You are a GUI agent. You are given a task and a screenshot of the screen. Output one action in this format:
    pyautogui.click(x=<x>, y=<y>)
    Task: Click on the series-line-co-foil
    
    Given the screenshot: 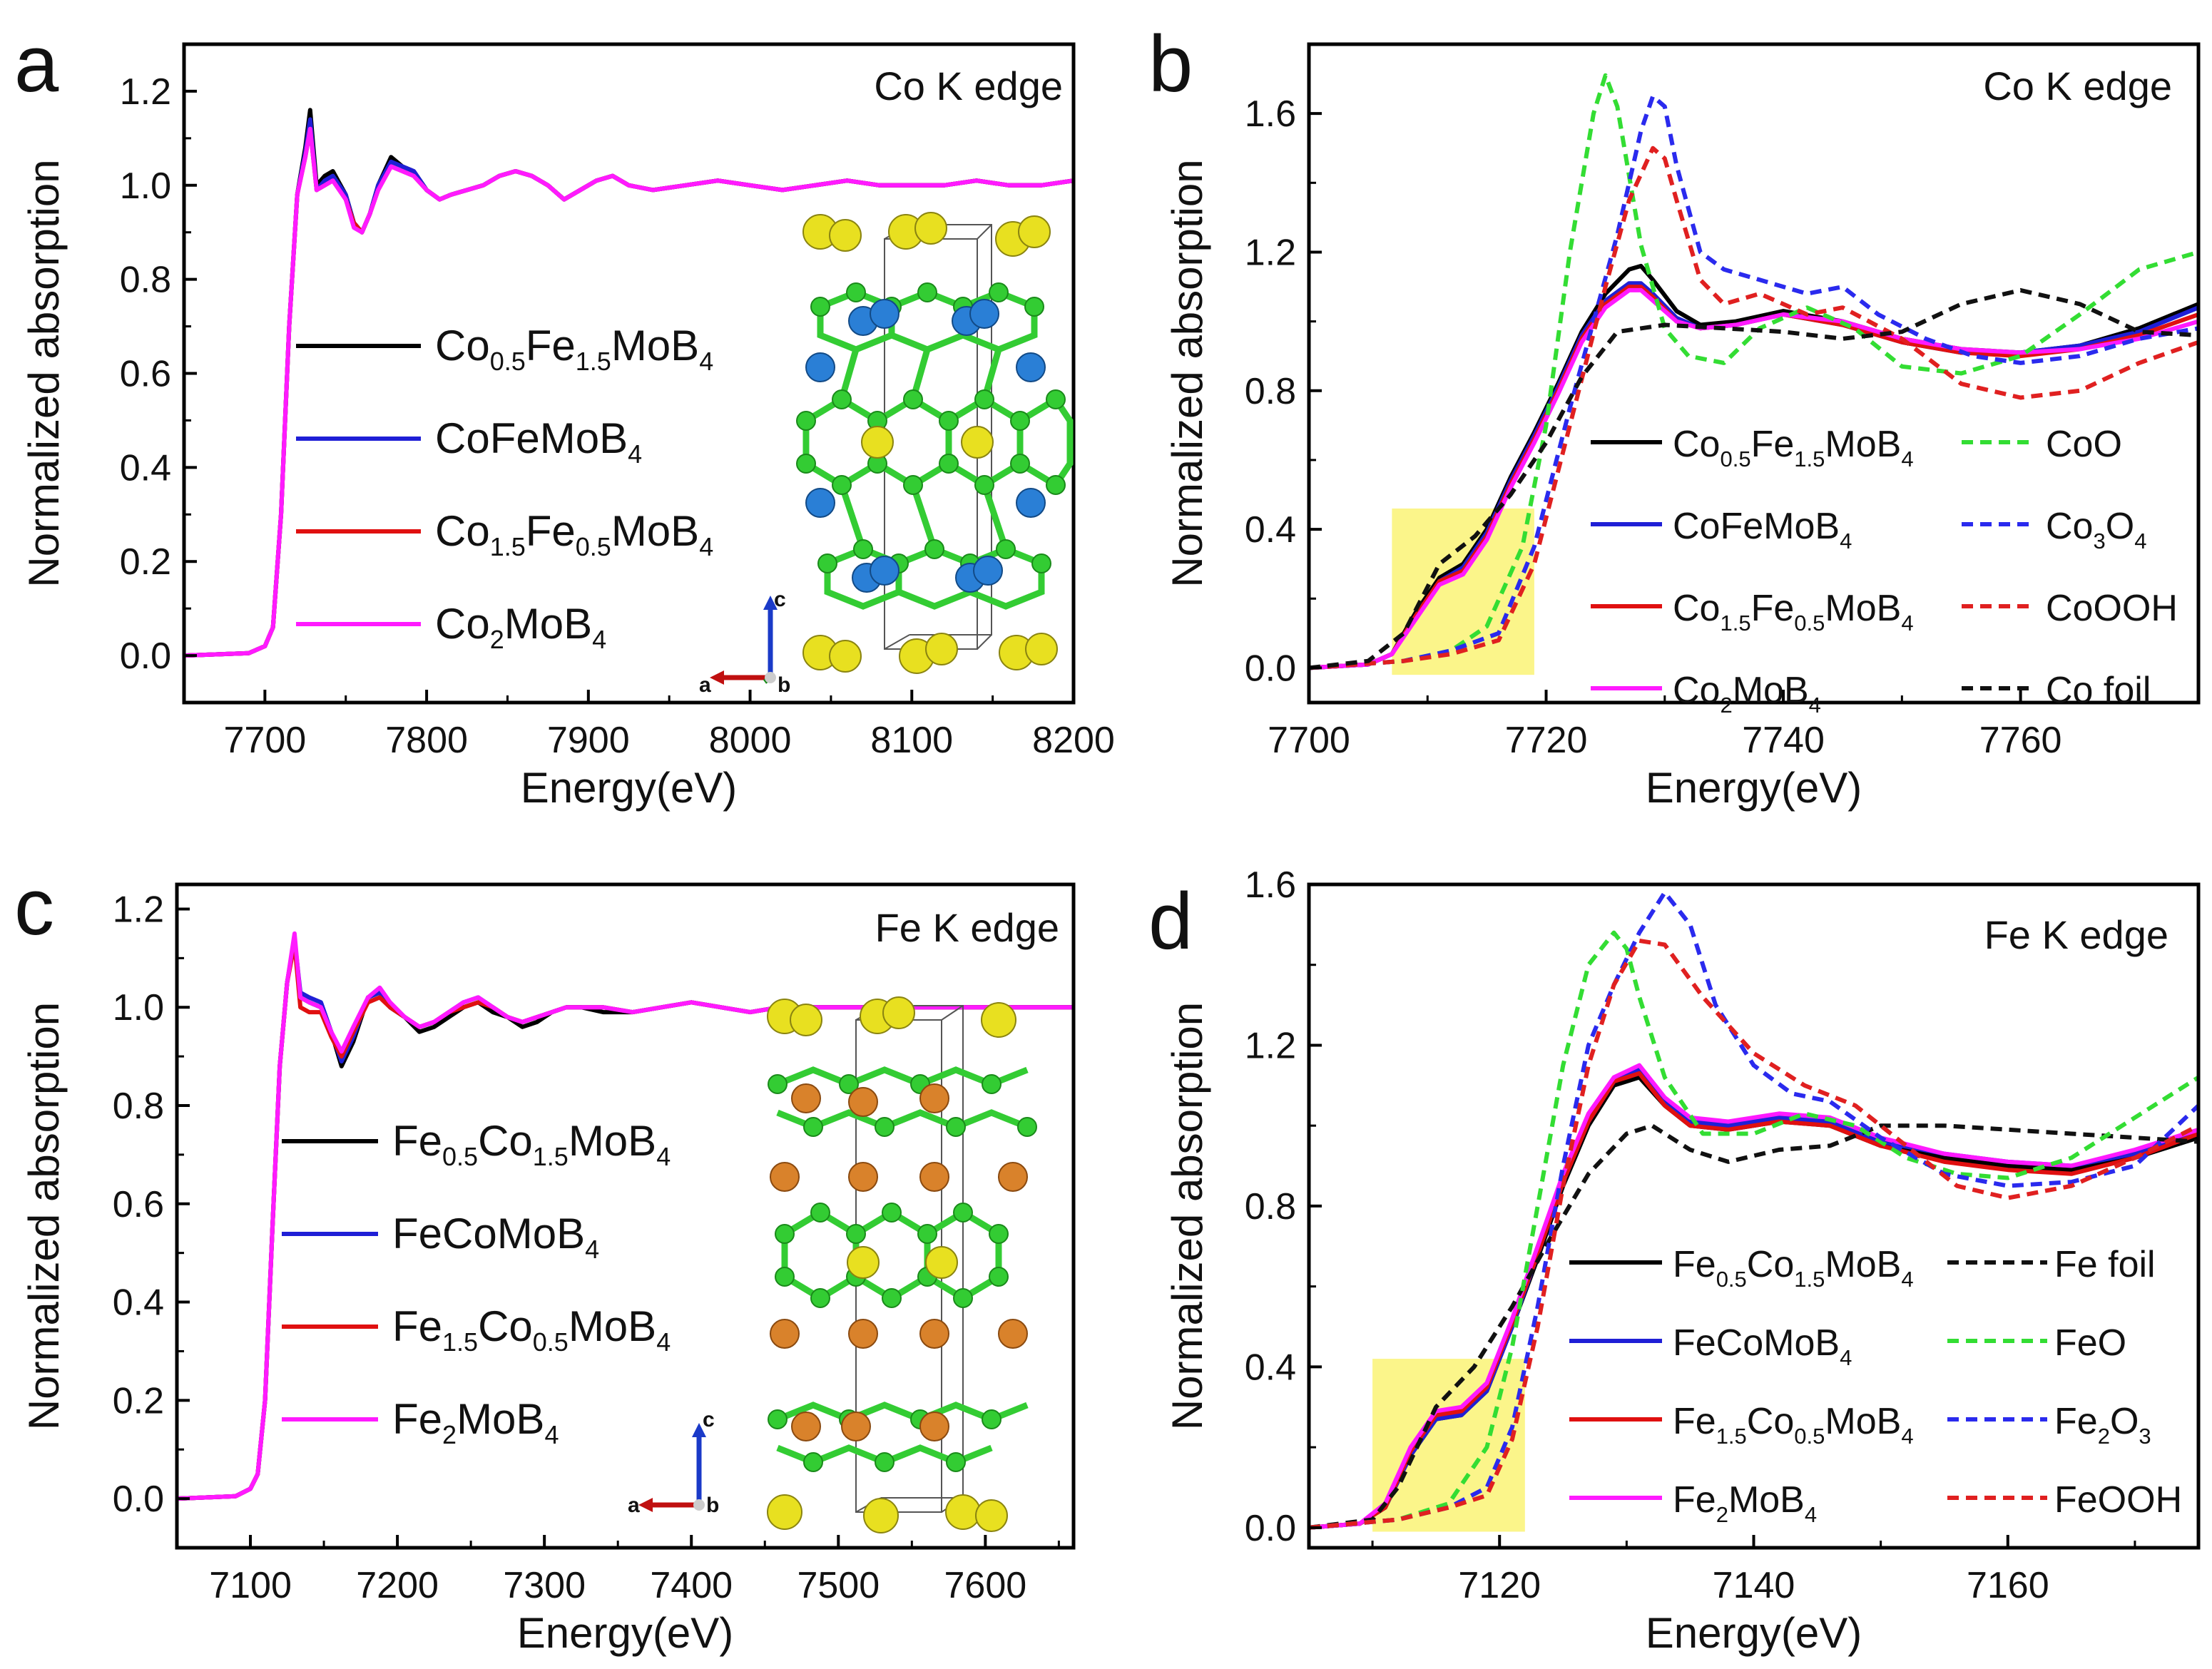 What is the action you would take?
    pyautogui.click(x=1753, y=478)
    